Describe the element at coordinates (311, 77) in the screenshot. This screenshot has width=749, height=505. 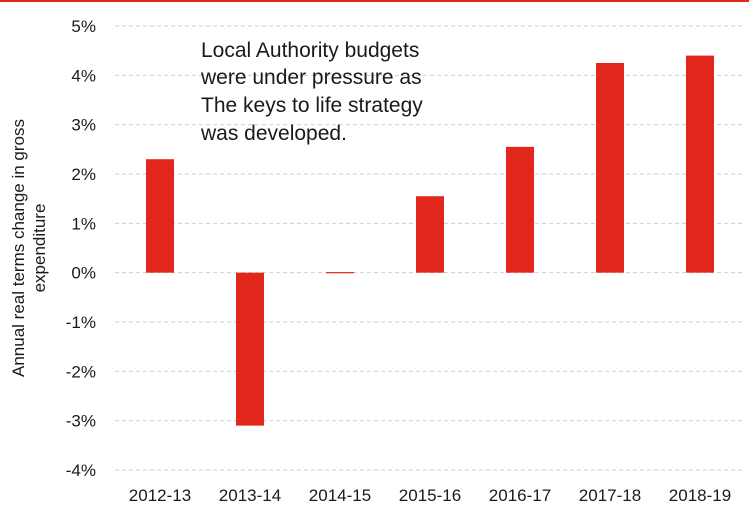
I see `annotation-line-2: were under pressure as` at that location.